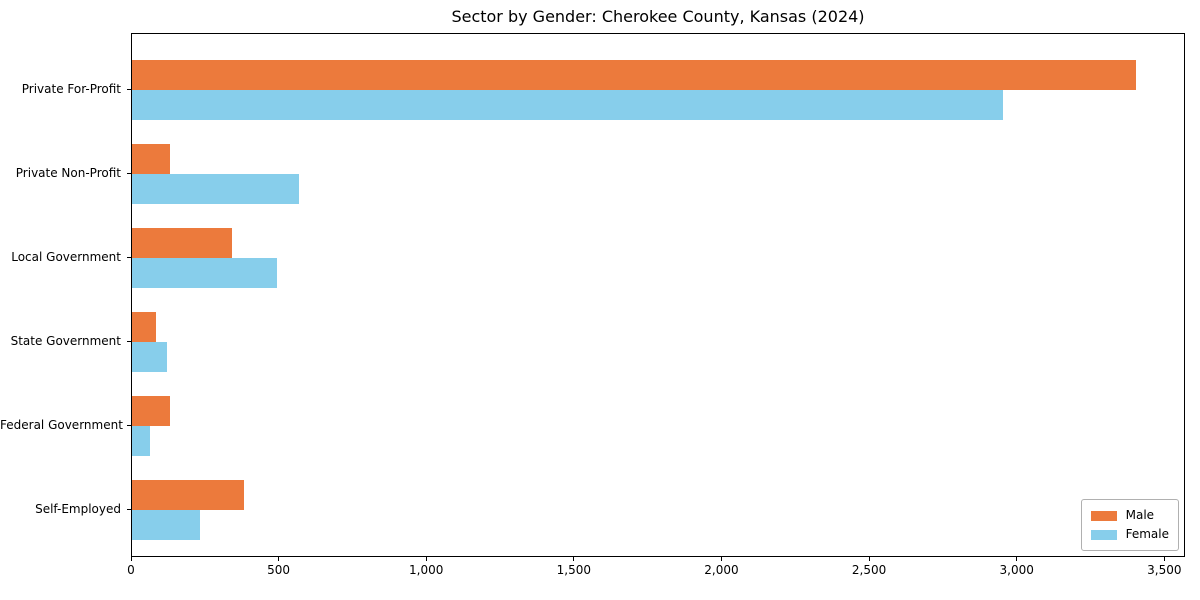  What do you see at coordinates (1103, 515) in the screenshot?
I see `legend-swatch-male` at bounding box center [1103, 515].